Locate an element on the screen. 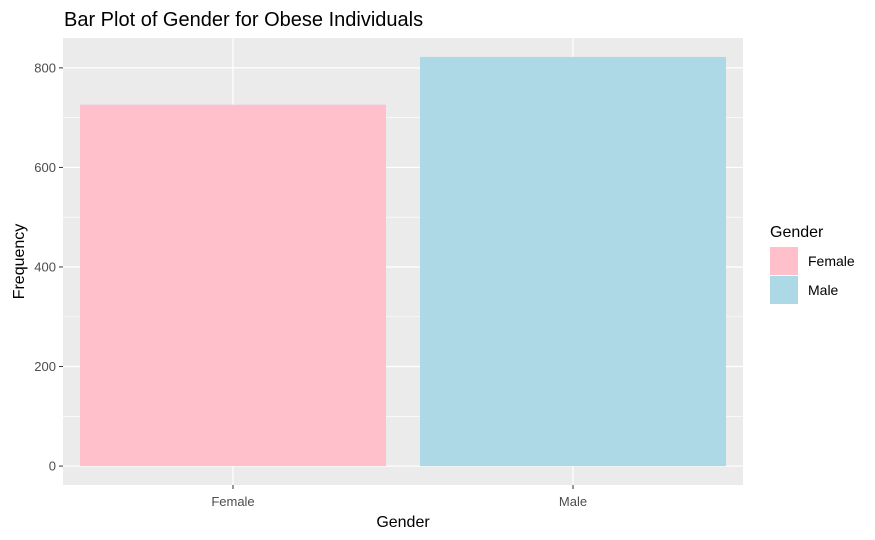  y-axis-ticks: 0 200 400 600 800 is located at coordinates (48, 267).